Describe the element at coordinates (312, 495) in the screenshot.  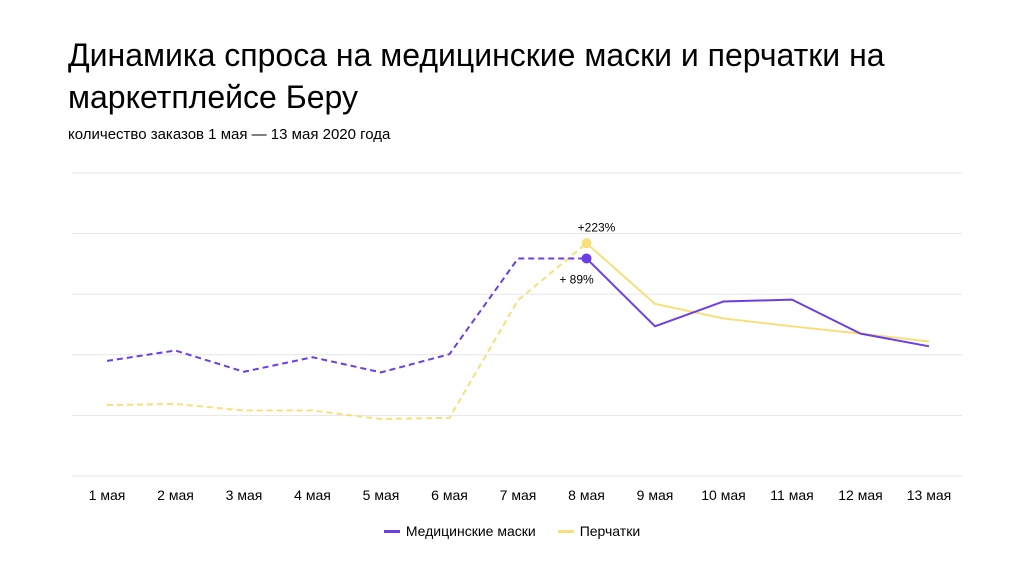
I see `x-tick-label: 4 мая` at that location.